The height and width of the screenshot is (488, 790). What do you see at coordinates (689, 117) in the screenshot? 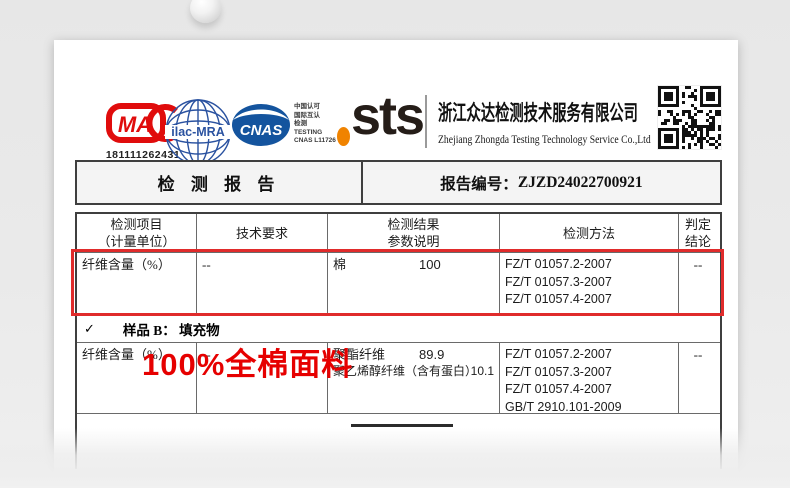
I see `qr-code` at bounding box center [689, 117].